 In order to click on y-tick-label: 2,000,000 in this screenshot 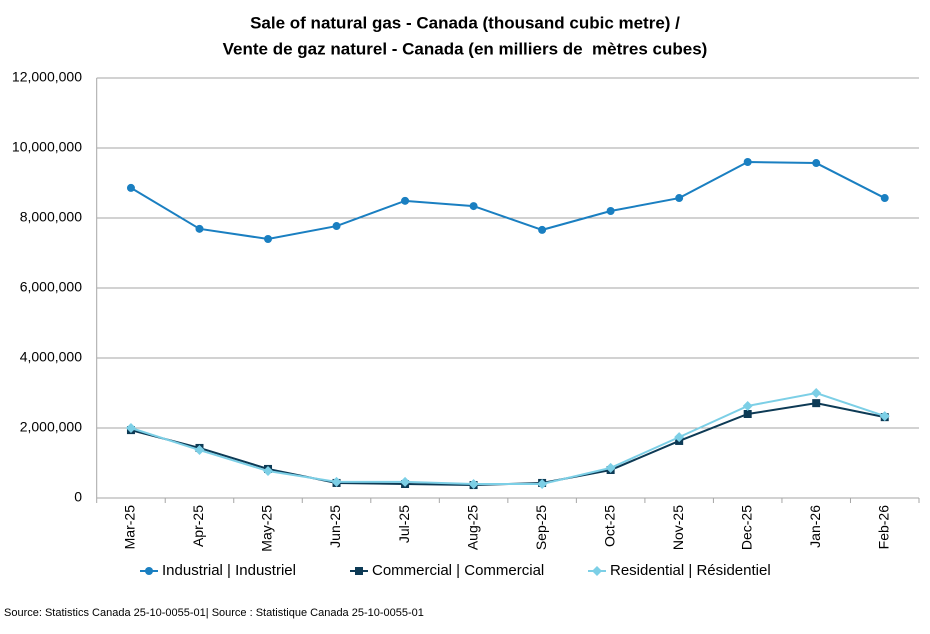, I will do `click(51, 427)`.